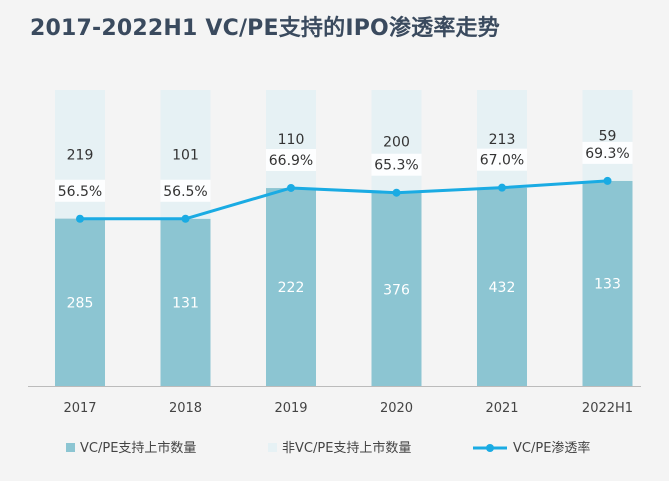 The image size is (669, 481). Describe the element at coordinates (265, 28) in the screenshot. I see `chart-title: 2017-2022H1 VC/PE支持的IPO渗透率走势` at that location.